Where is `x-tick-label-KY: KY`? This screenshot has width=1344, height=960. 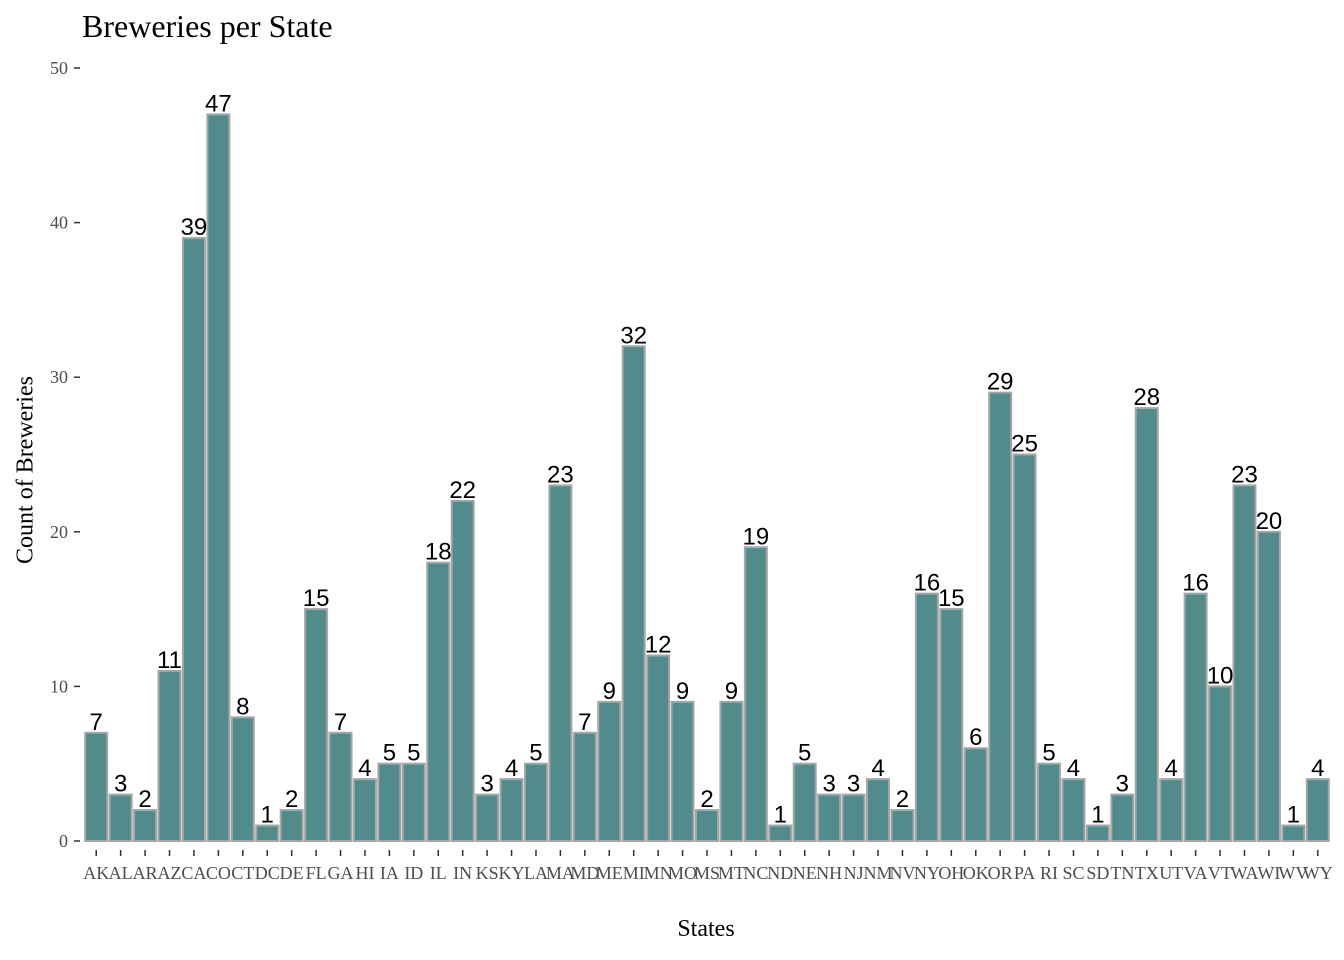
x-tick-label-KY: KY is located at coordinates (512, 873).